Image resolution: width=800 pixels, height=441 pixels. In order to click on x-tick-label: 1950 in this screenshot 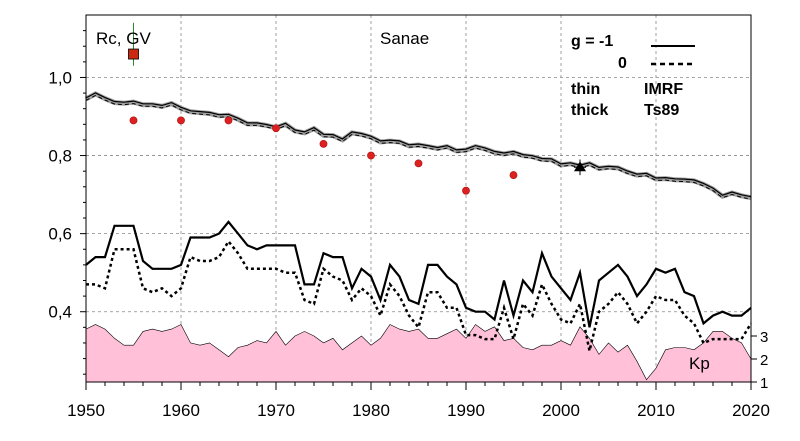, I will do `click(86, 410)`.